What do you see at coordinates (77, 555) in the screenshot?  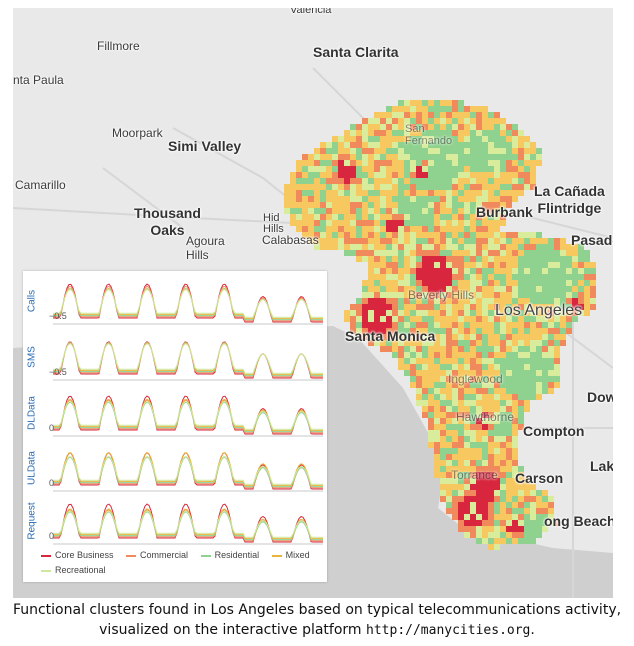 I see `legend-item: Core Business` at bounding box center [77, 555].